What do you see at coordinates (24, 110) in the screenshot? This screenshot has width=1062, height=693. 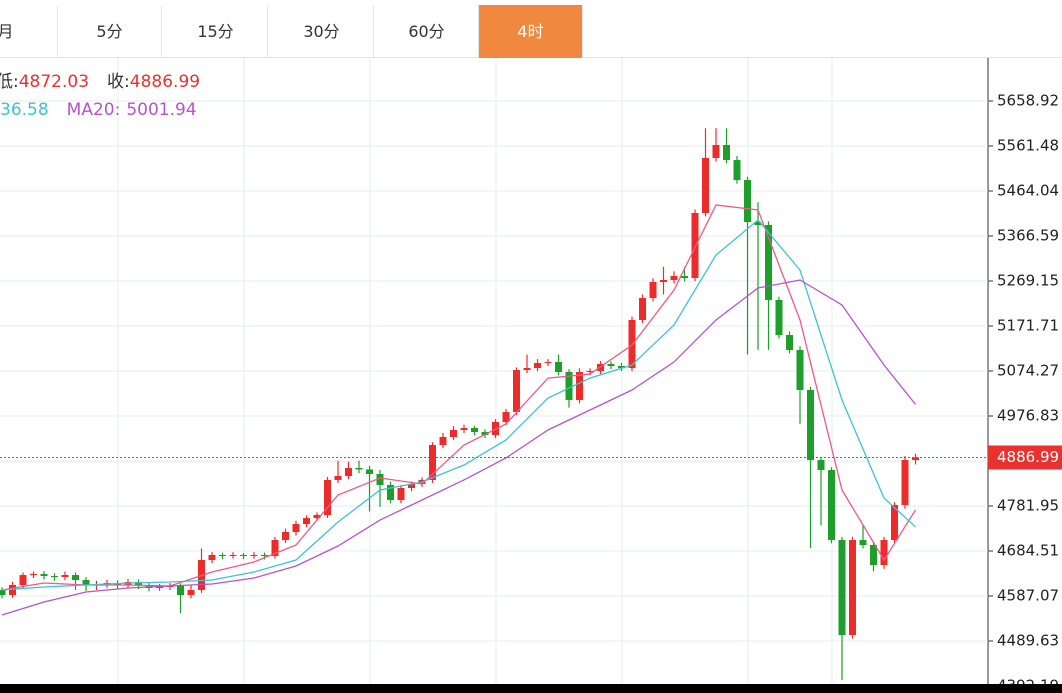 I see `info-item: 36.58` at bounding box center [24, 110].